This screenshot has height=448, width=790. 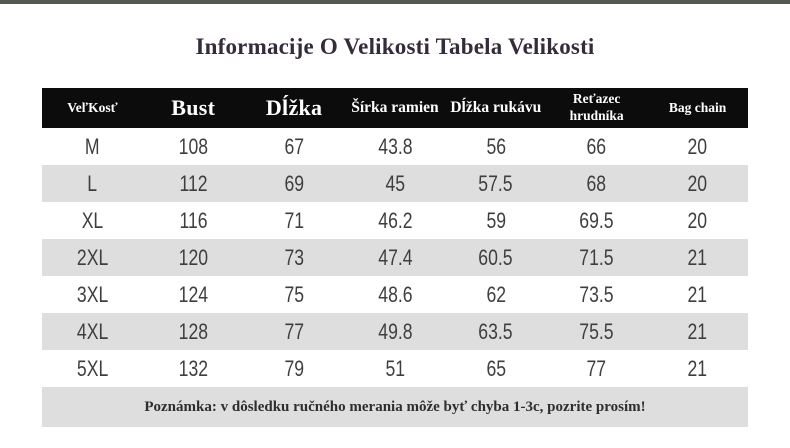 I want to click on table-row-xl: XL 116 71 46.2 59 69.5 20, so click(x=395, y=220).